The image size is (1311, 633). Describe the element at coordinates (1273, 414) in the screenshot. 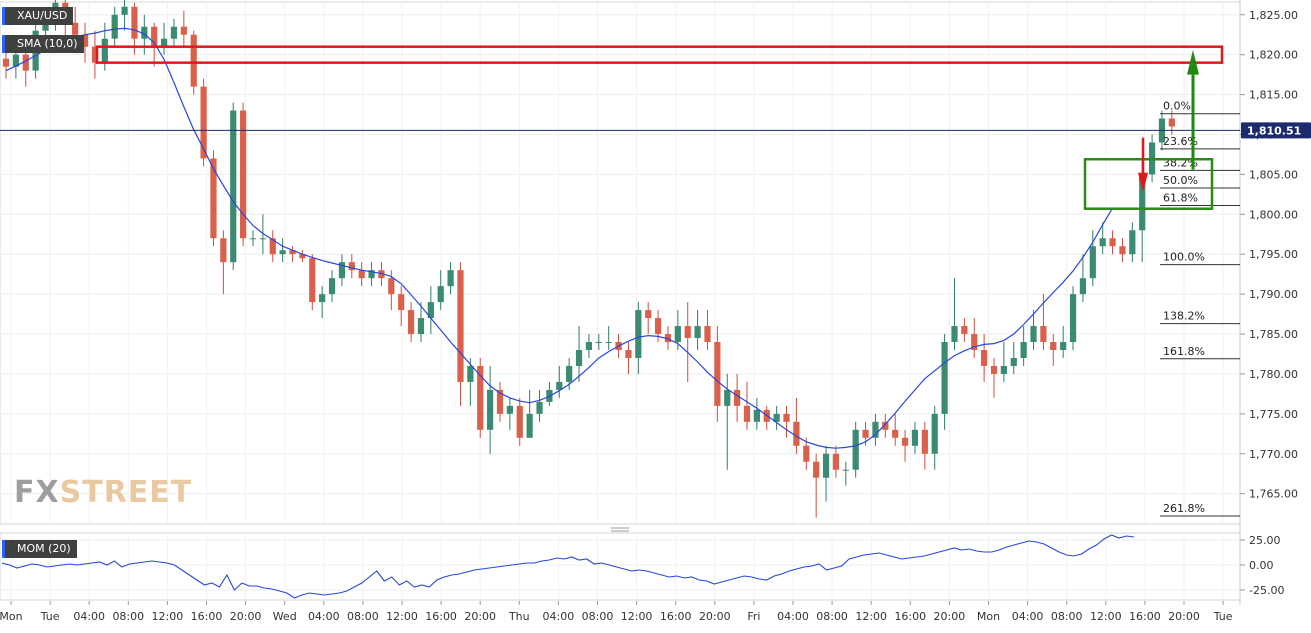

I see `price-tick-label: 1,775.00` at that location.